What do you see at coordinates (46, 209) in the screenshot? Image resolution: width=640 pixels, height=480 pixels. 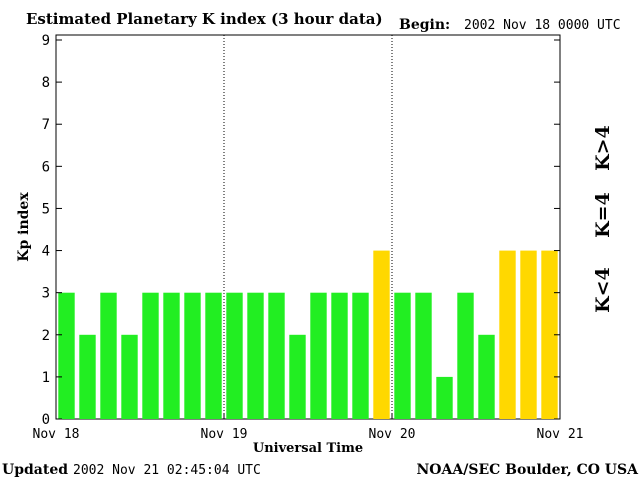 I see `y-tick-label: 5` at bounding box center [46, 209].